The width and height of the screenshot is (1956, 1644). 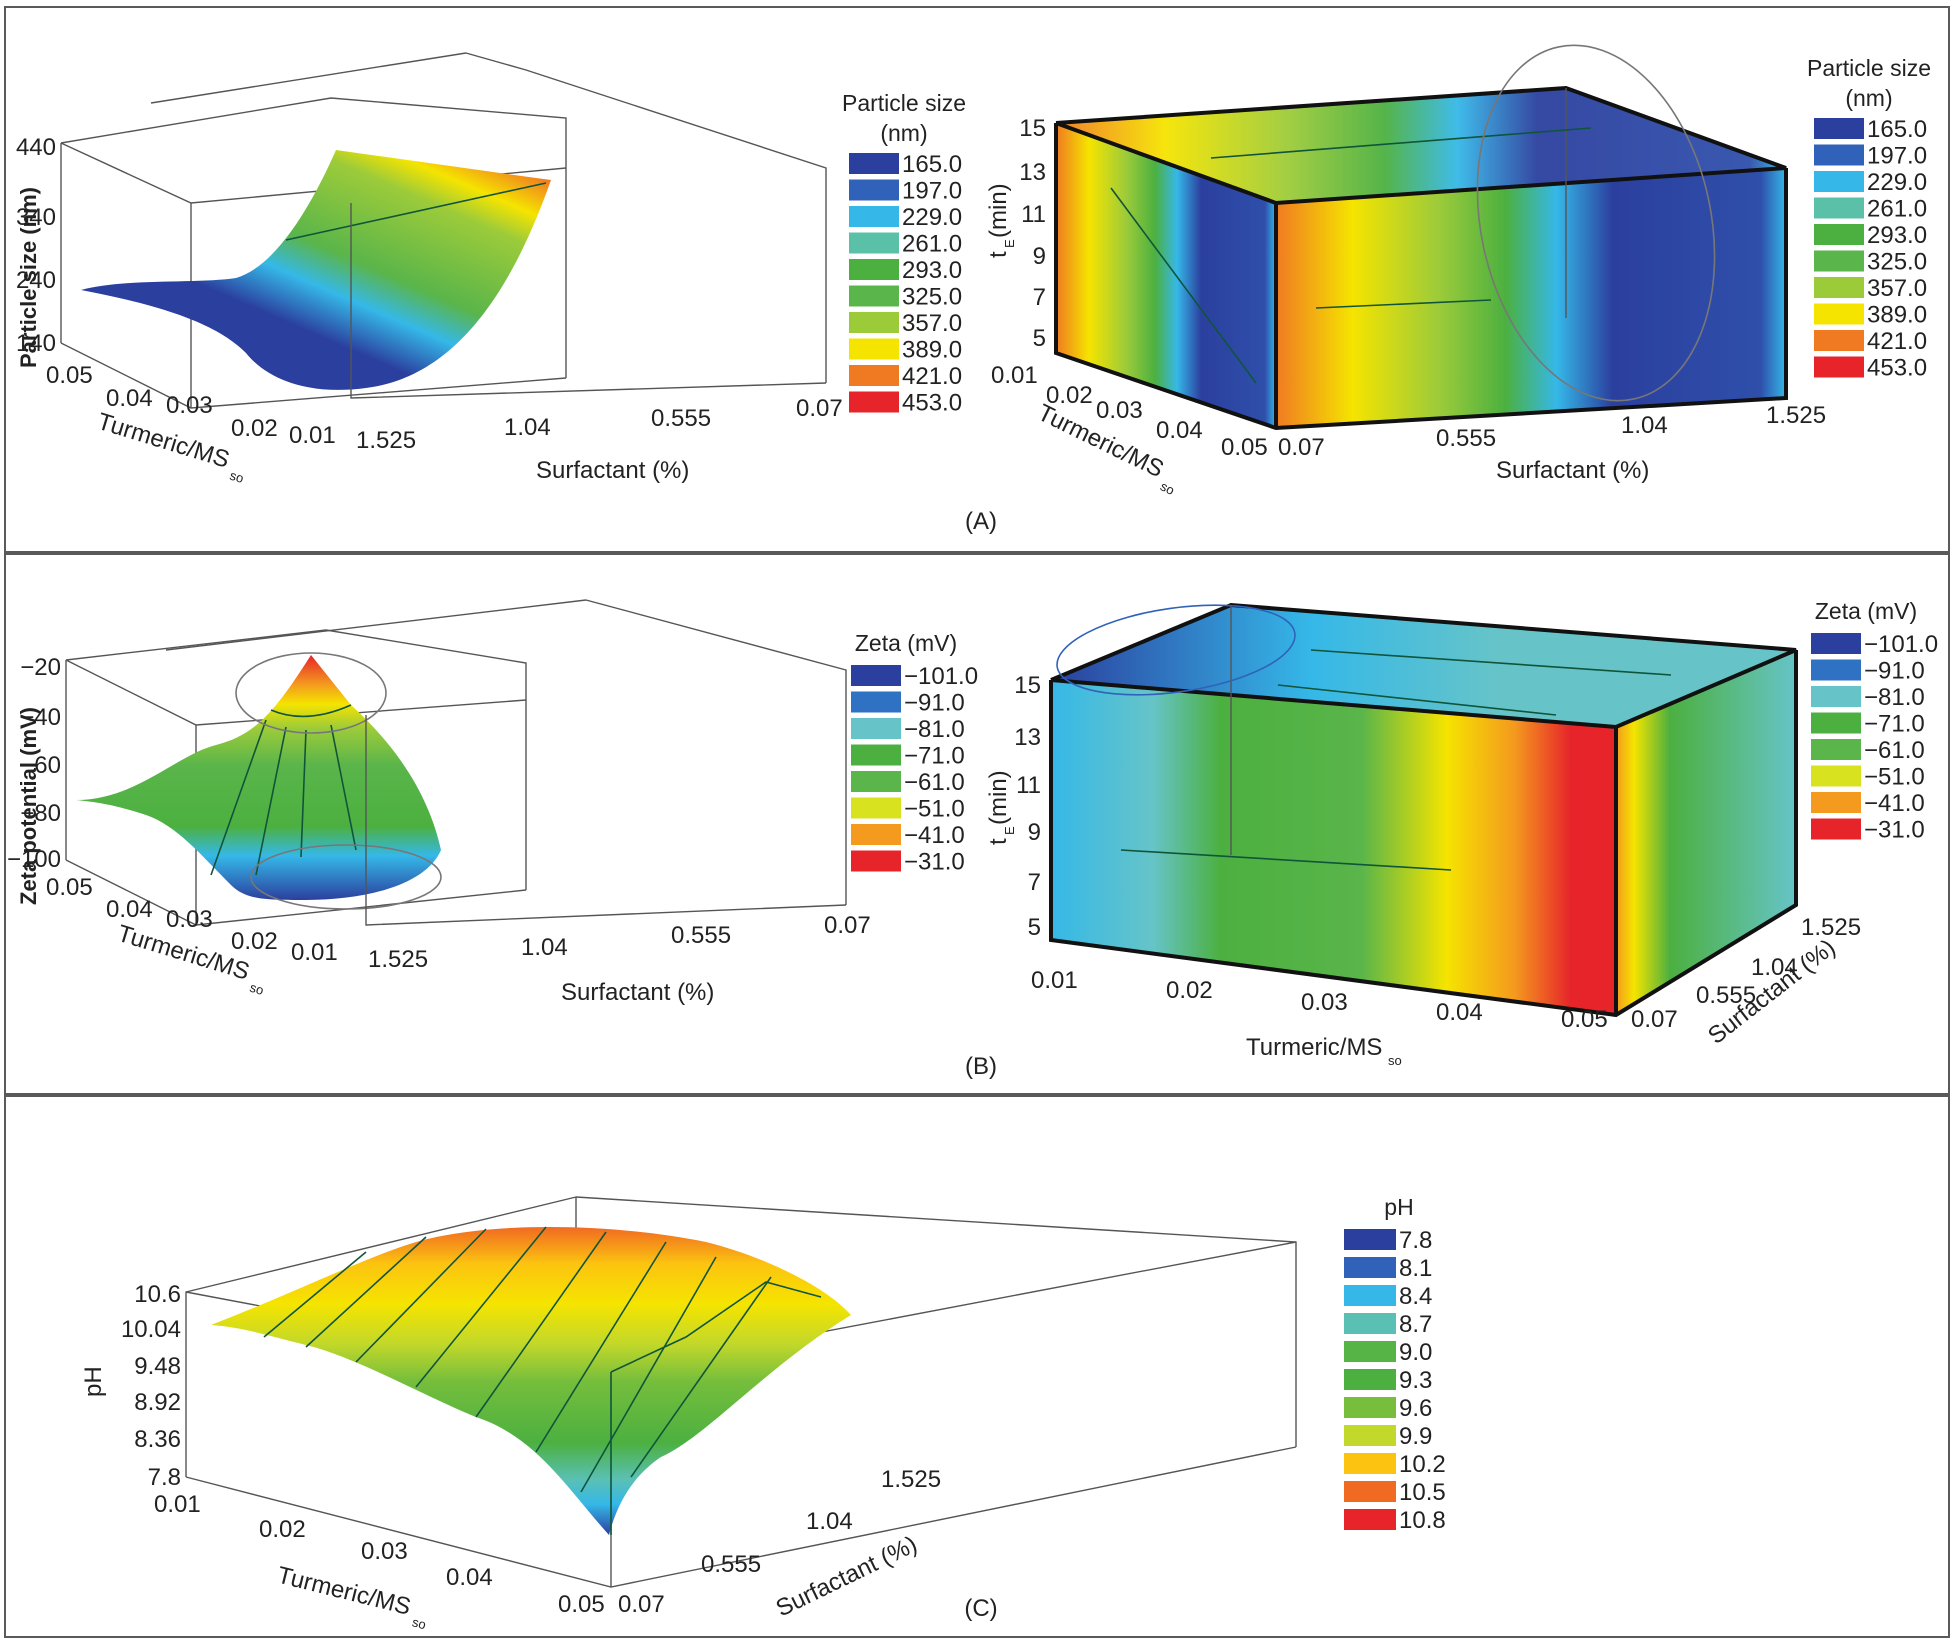 I want to click on z-tick: −20, so click(x=40, y=667).